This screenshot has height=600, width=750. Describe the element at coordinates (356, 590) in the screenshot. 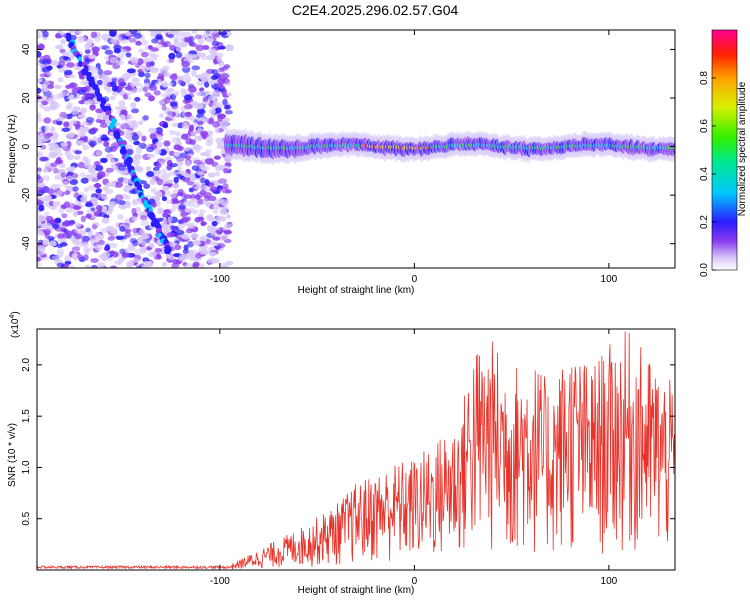

I see `bottom-x-axis-label: Height of straight line (km)` at that location.